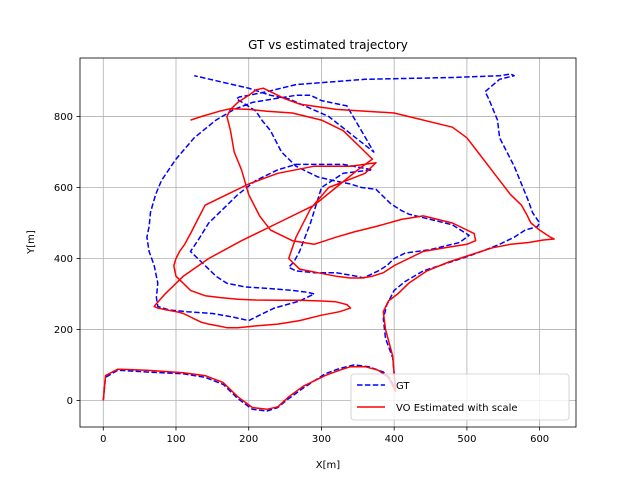  What do you see at coordinates (457, 408) in the screenshot?
I see `legend-label-vo: VO Estimated with scale` at bounding box center [457, 408].